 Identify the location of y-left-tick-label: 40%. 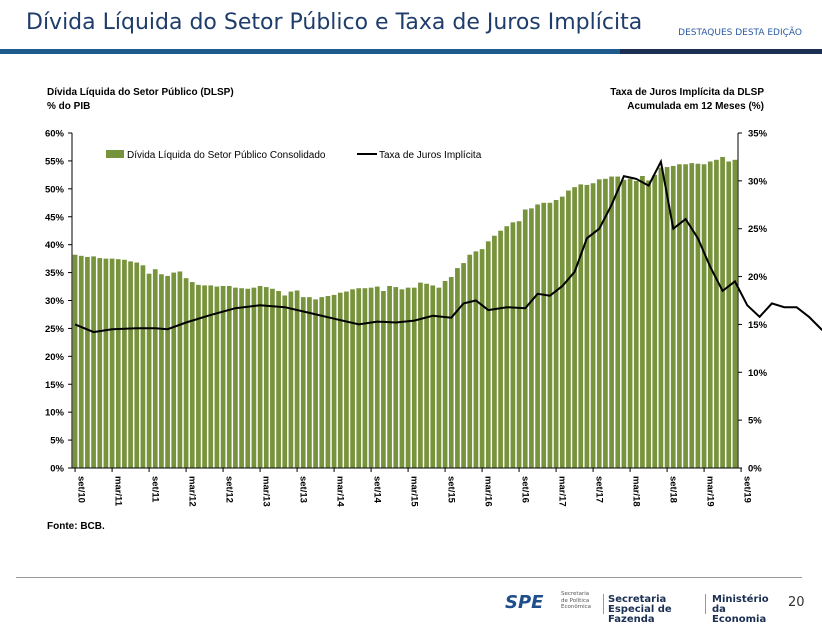
(55, 245).